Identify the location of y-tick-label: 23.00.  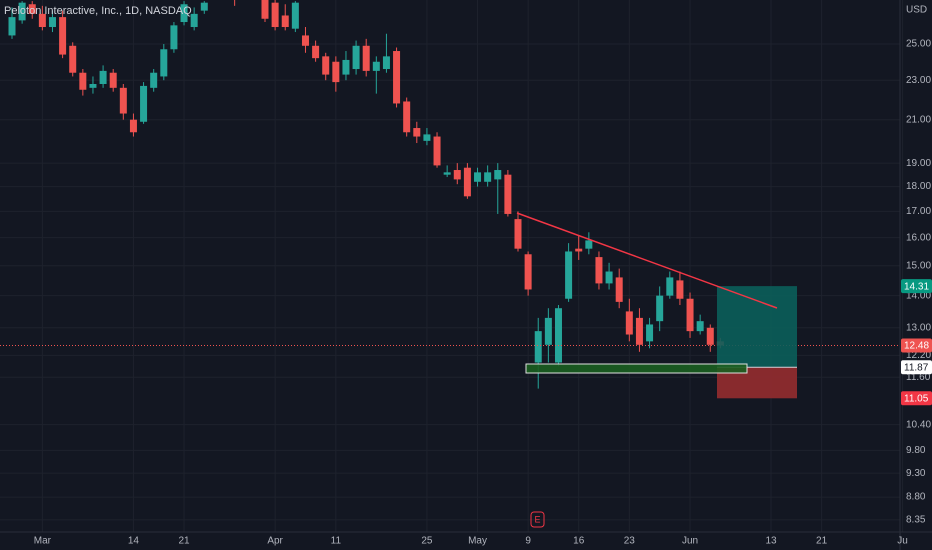
(918, 80).